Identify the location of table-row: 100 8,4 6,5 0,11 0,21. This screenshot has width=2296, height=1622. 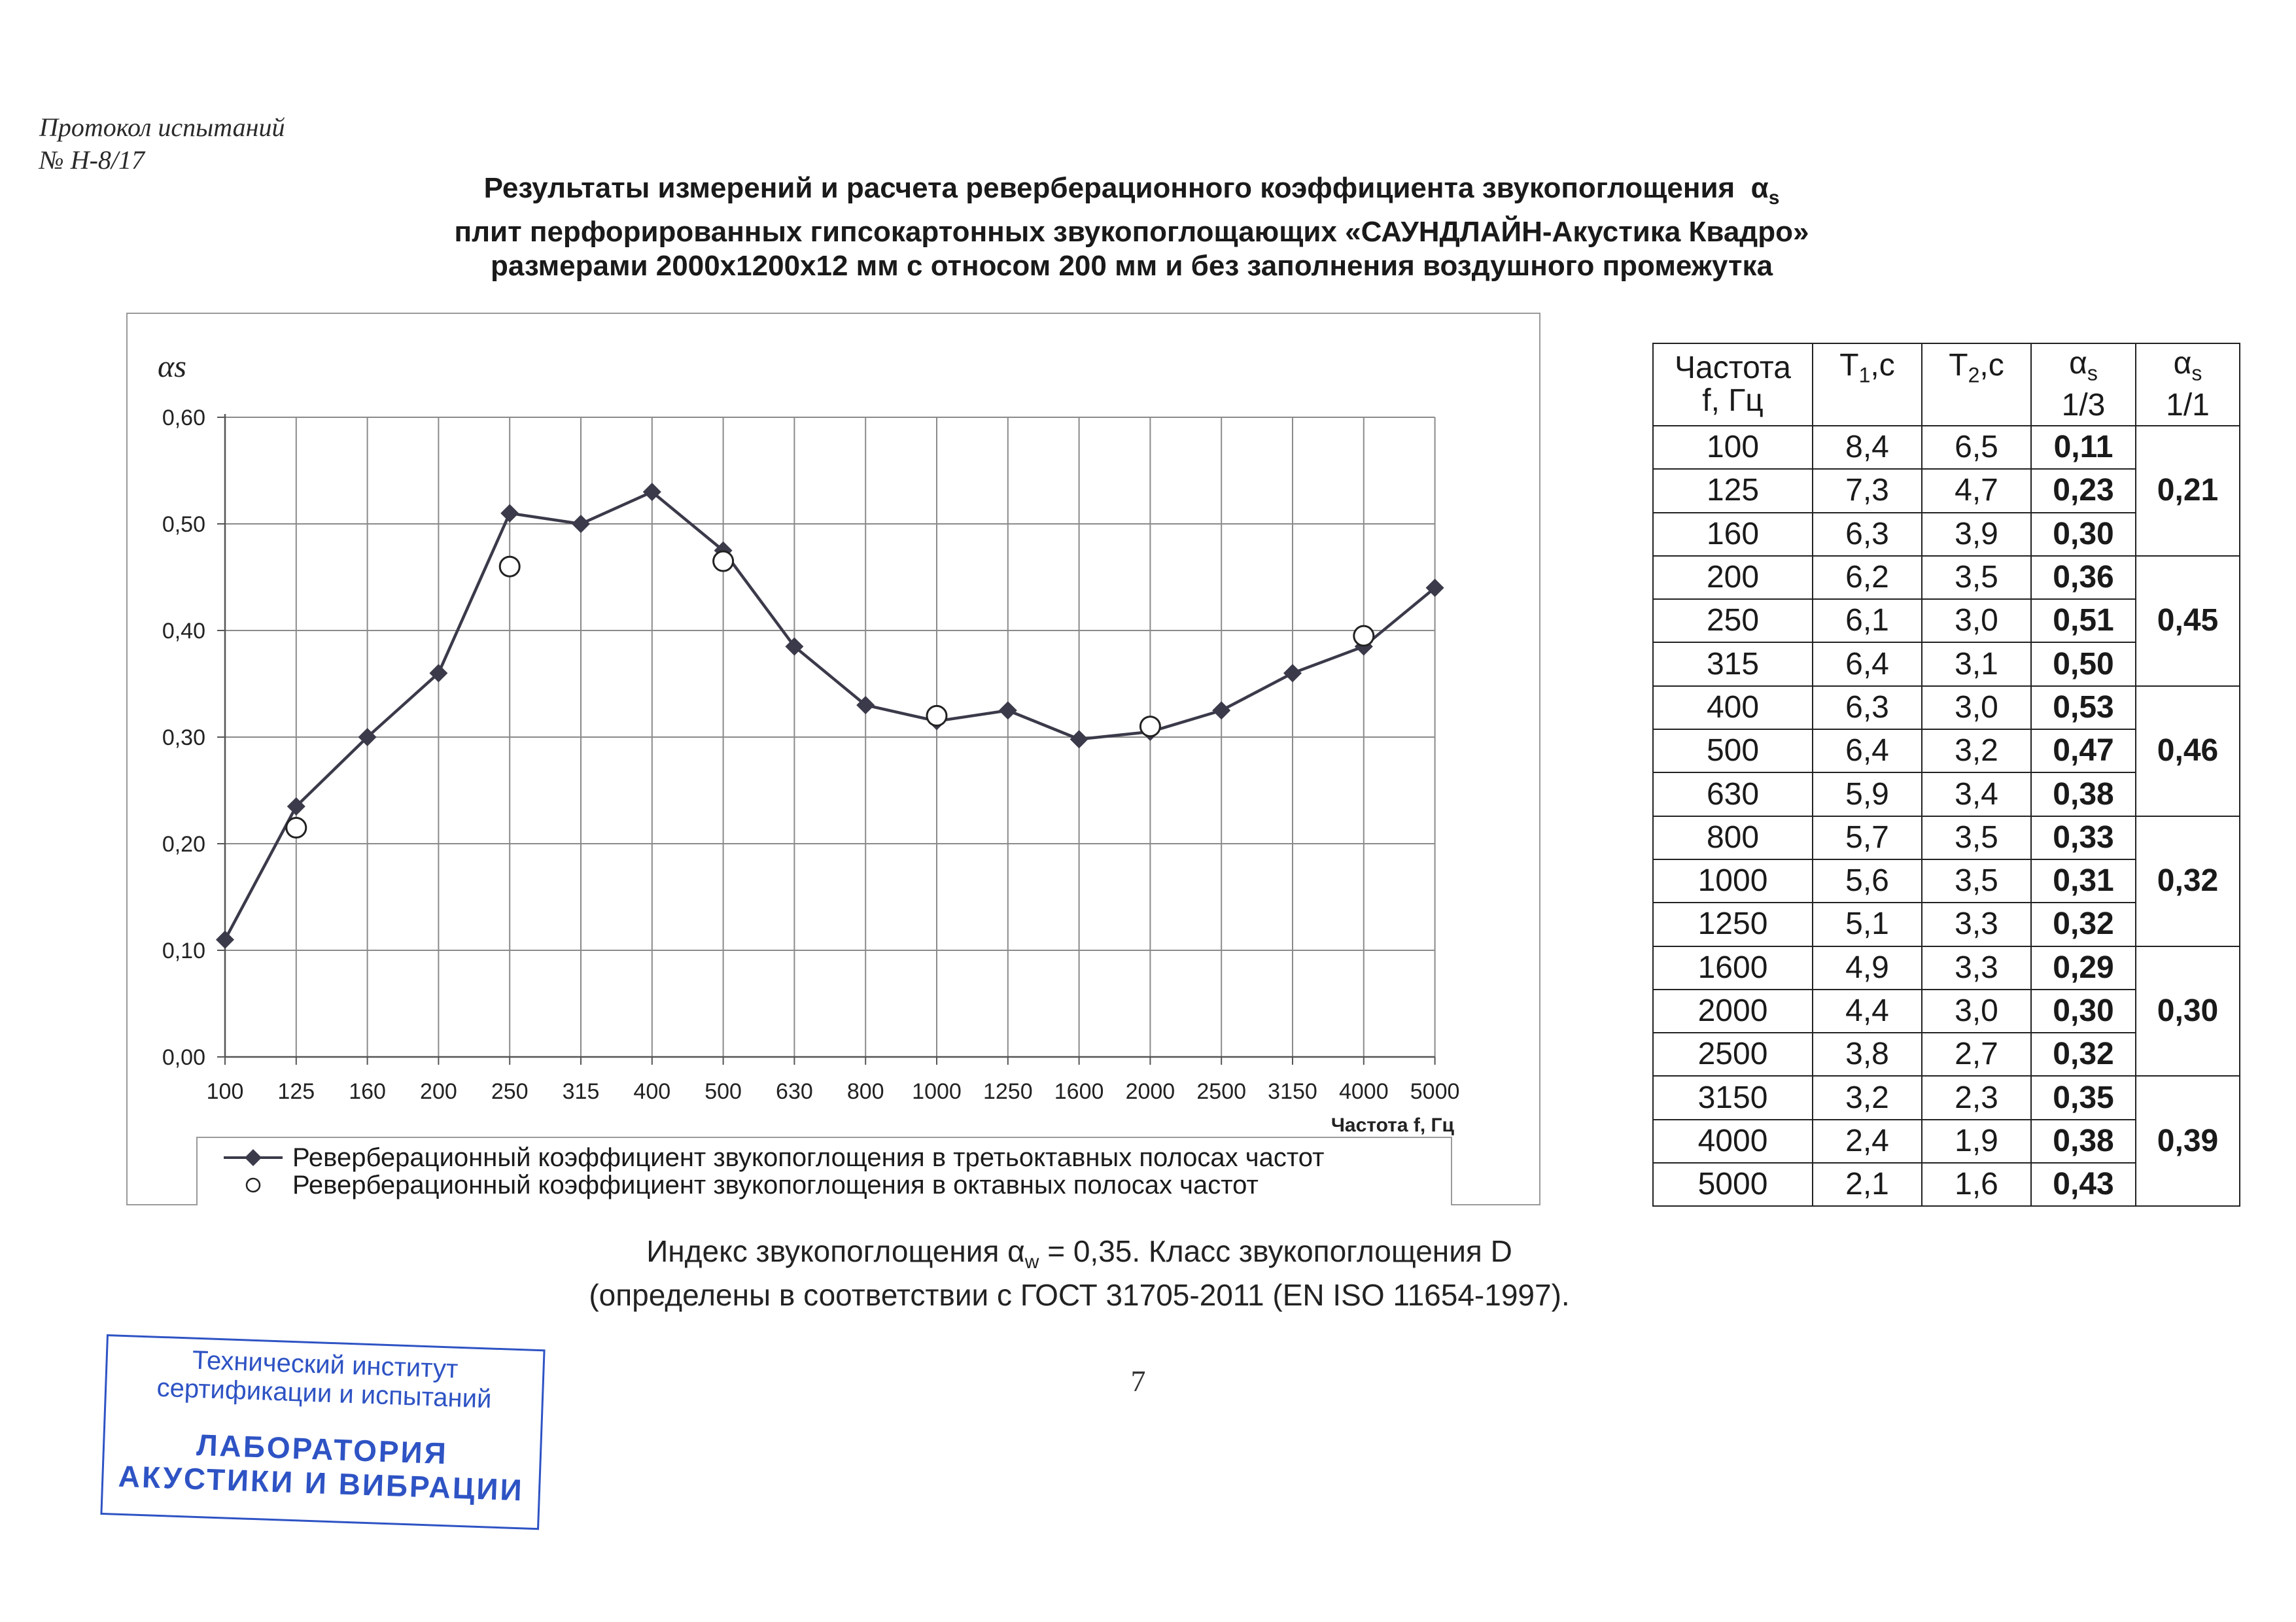
(1946, 490).